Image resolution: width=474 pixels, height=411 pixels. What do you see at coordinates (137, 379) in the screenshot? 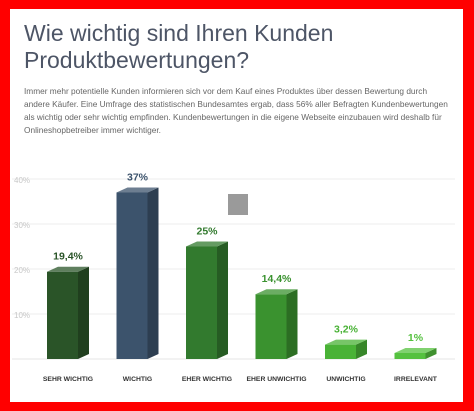
I see `x-tick-label: WICHTIG` at bounding box center [137, 379].